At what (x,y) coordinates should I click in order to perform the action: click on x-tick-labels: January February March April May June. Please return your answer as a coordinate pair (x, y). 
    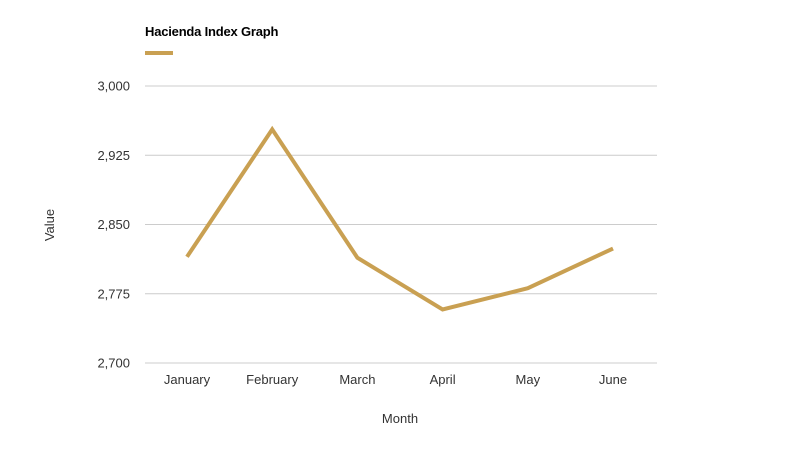
    Looking at the image, I should click on (395, 379).